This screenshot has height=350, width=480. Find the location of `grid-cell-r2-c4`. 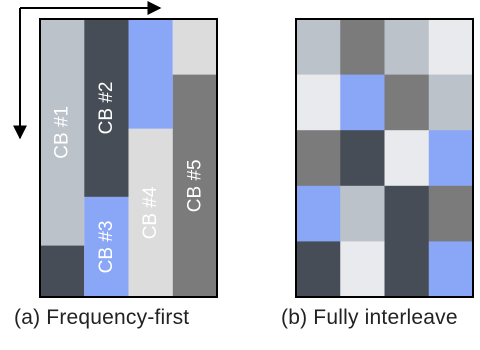

grid-cell-r2-c4 is located at coordinates (451, 102).